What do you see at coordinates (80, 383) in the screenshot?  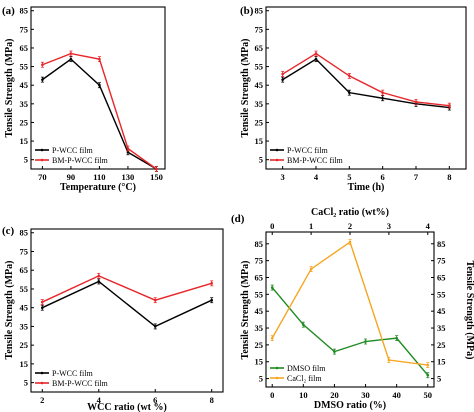 I see `panel-c-legend-label: BM-P-WCC film` at bounding box center [80, 383].